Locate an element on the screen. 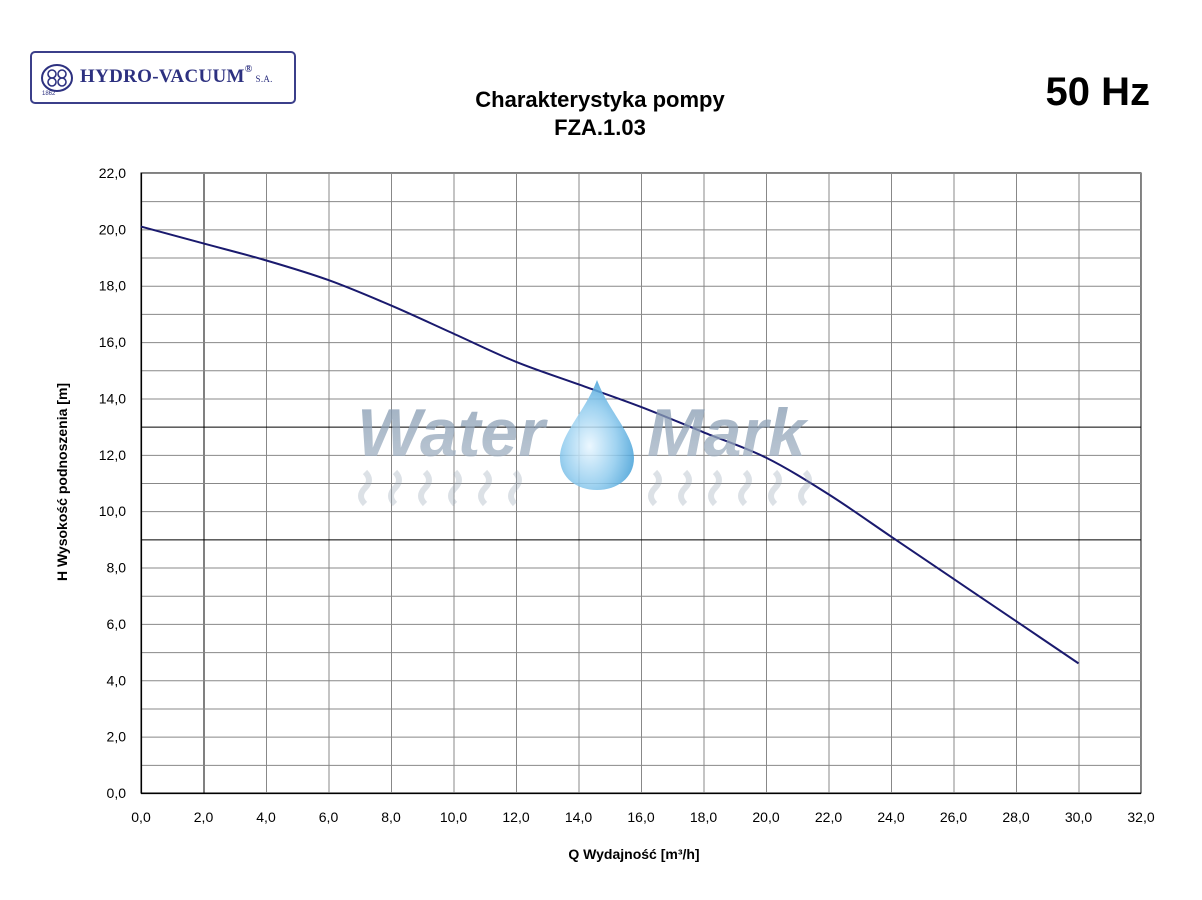 This screenshot has height=900, width=1202. y-tick-label: 4,0 is located at coordinates (117, 680).